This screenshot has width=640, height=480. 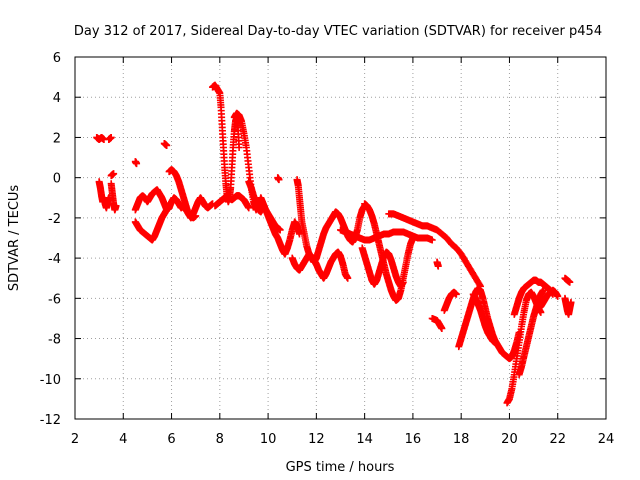 What do you see at coordinates (386, 235) in the screenshot?
I see `series-track-r` at bounding box center [386, 235].